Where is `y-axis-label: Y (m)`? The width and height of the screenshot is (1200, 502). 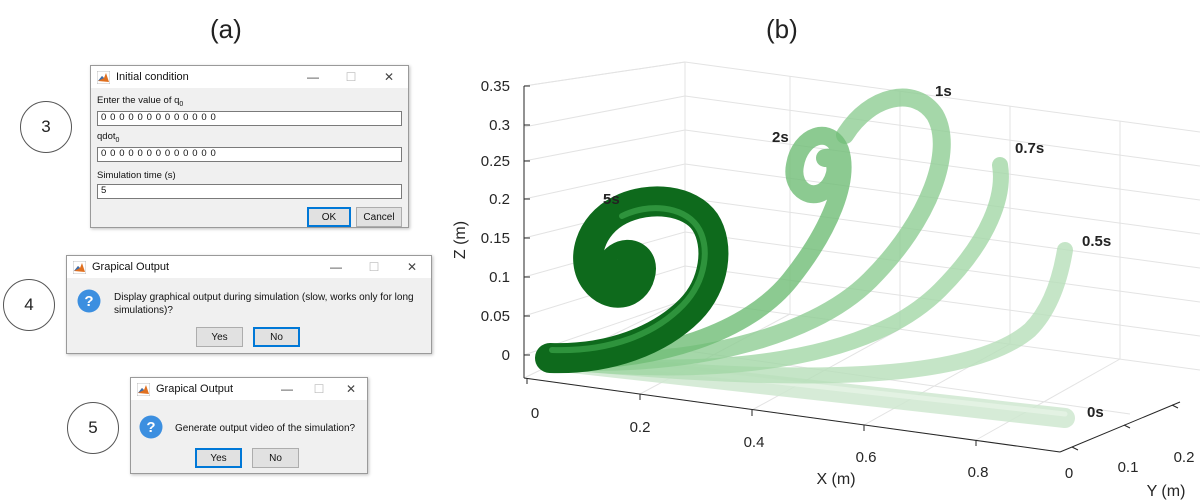
y-axis-label: Y (m) is located at coordinates (1166, 491).